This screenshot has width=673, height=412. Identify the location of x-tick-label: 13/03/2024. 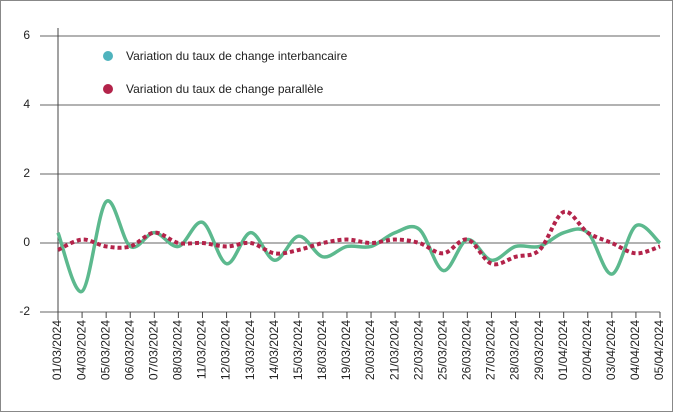
(250, 350).